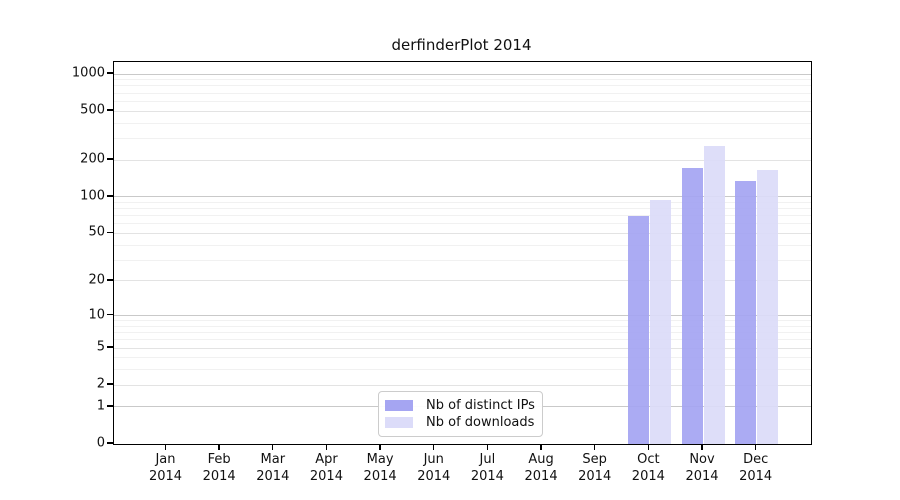 Image resolution: width=900 pixels, height=500 pixels. I want to click on legend-item-distinct-ips: Nb of distinct IPs, so click(460, 405).